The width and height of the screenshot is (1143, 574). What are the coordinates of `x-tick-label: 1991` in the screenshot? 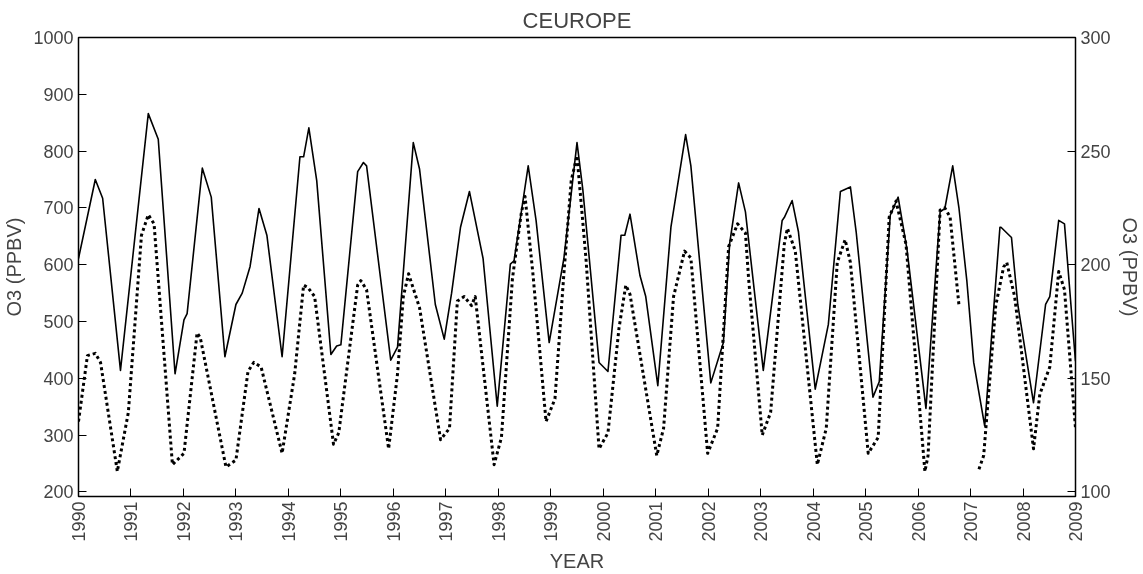 It's located at (131, 521).